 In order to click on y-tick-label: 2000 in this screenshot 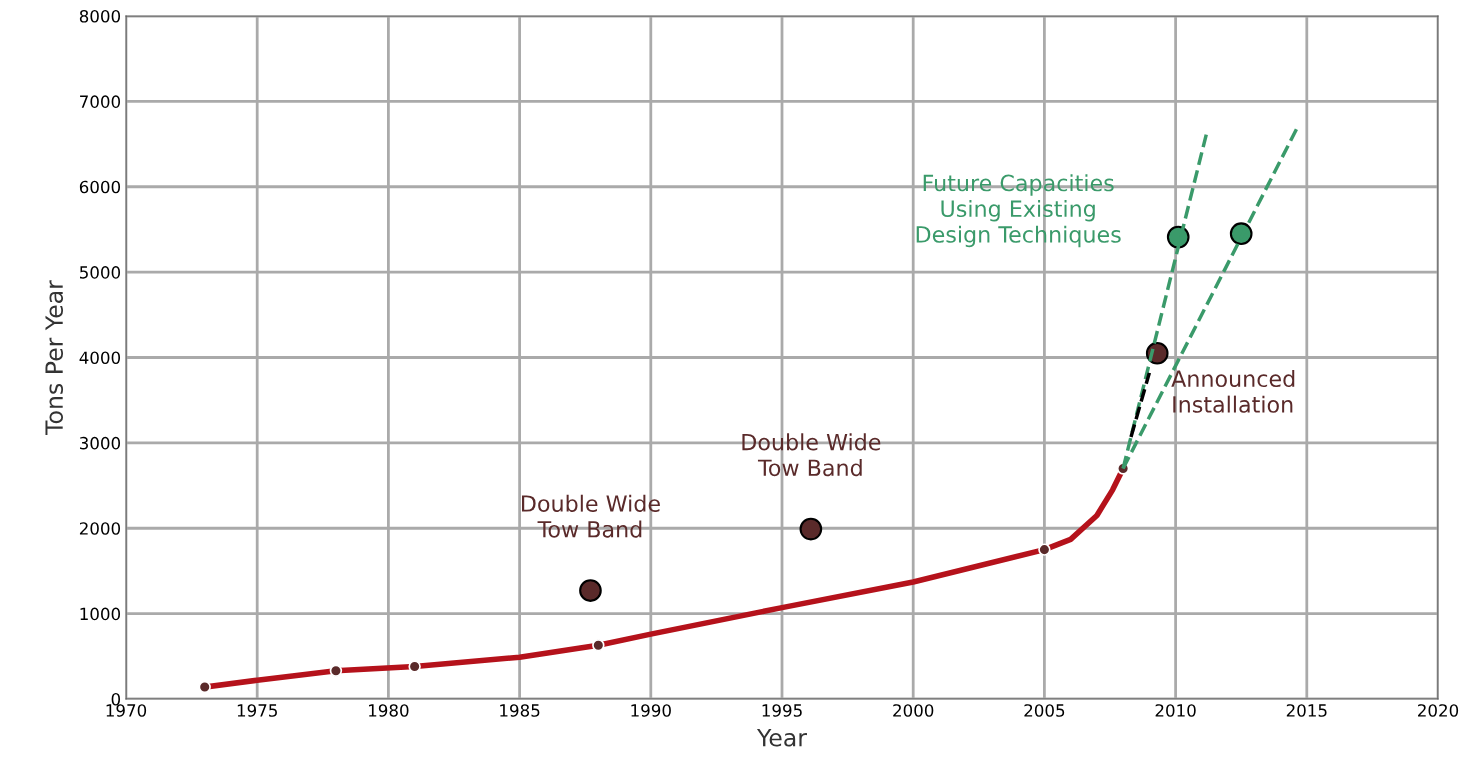, I will do `click(100, 528)`.